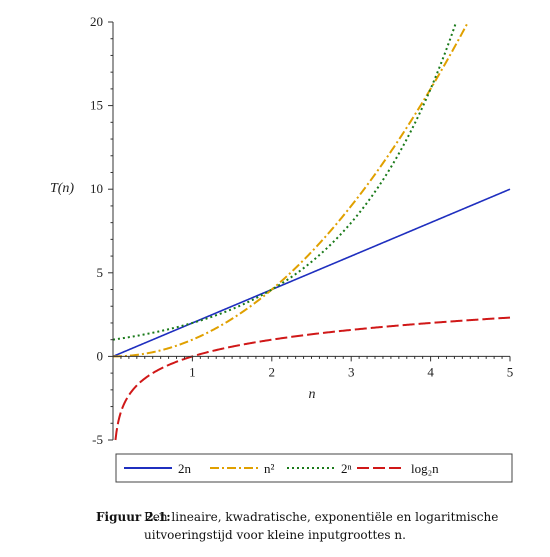 The width and height of the screenshot is (550, 557). What do you see at coordinates (314, 468) in the screenshot?
I see `legend: 2n n² 2ⁿ log₂n` at bounding box center [314, 468].